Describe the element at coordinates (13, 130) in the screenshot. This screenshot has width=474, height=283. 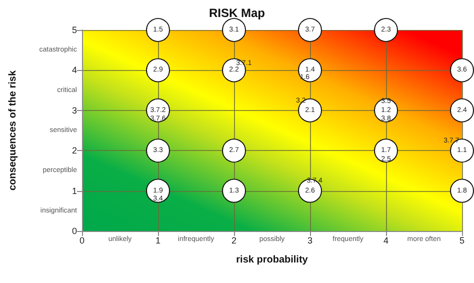
I see `y-axis-title: consequences of the risk` at that location.